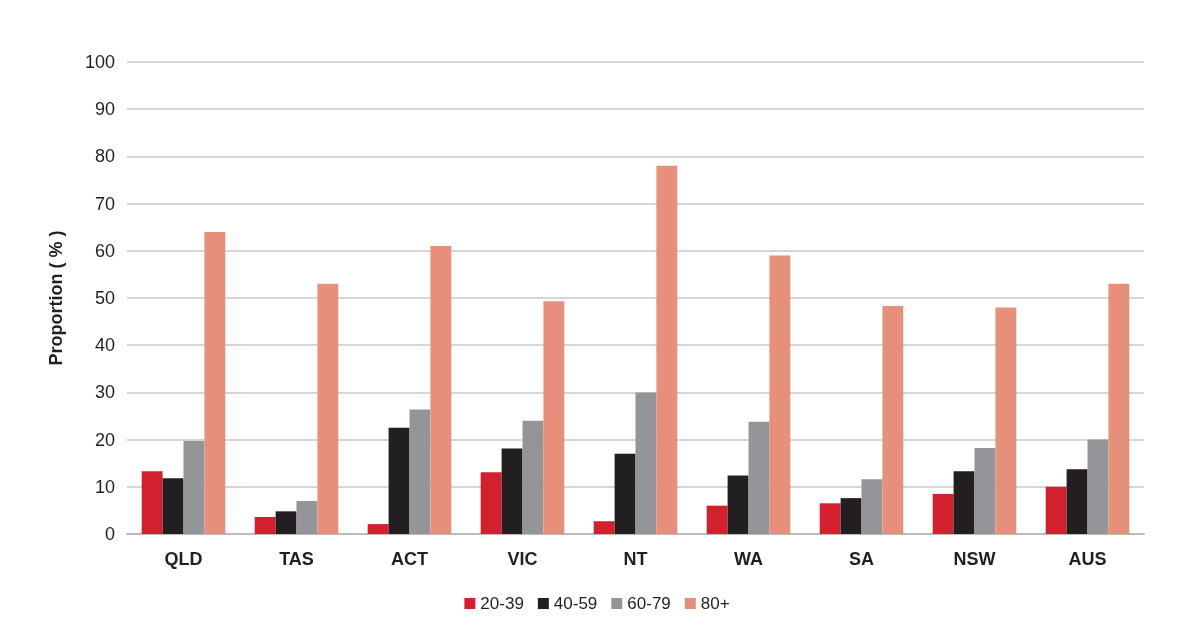  What do you see at coordinates (109, 534) in the screenshot?
I see `y-tick-label: 0` at bounding box center [109, 534].